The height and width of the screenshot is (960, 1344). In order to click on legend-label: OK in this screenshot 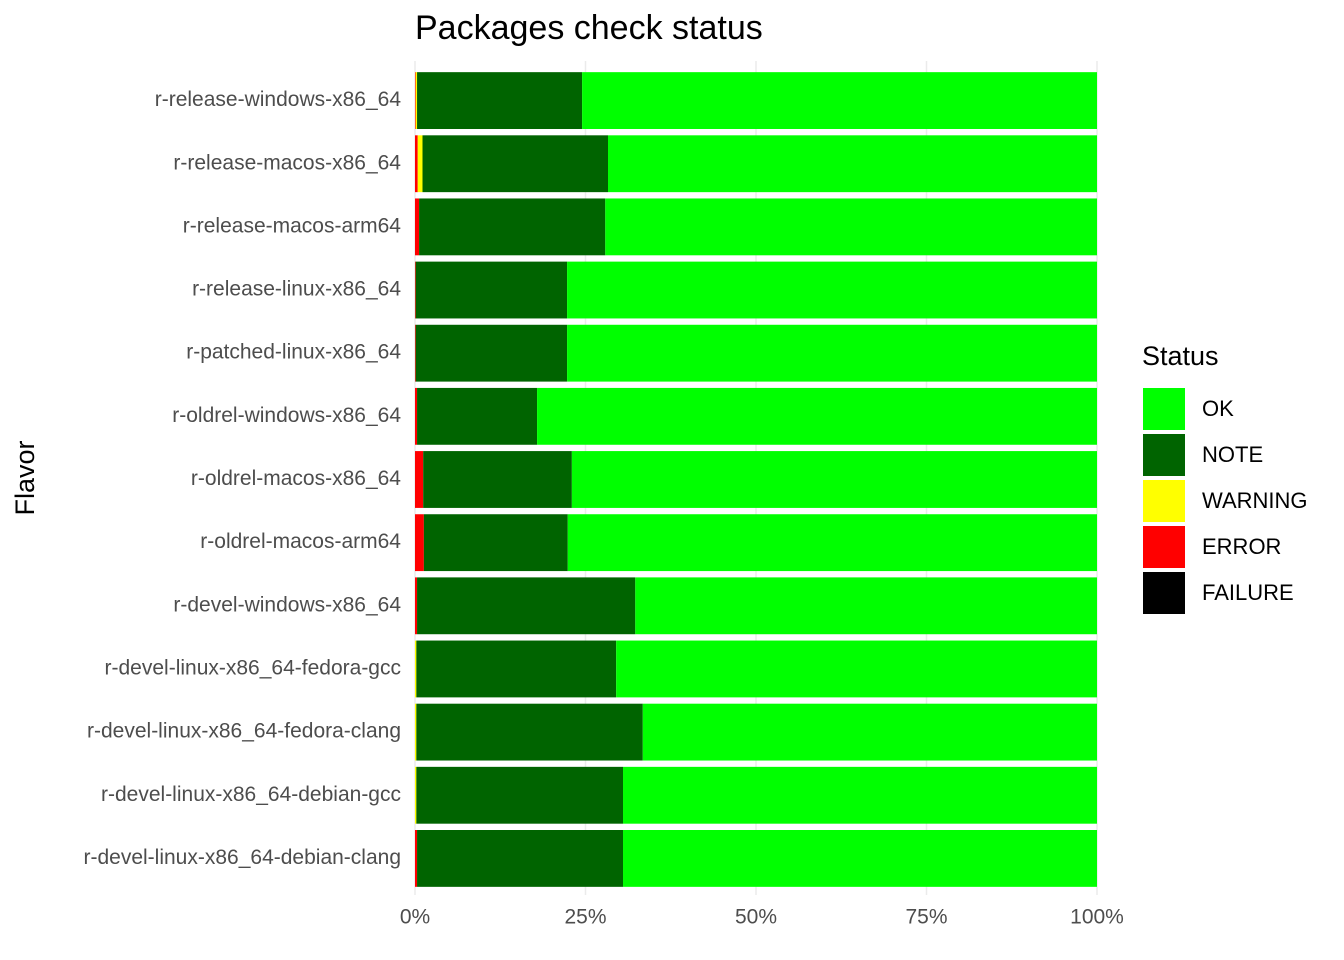, I will do `click(1218, 408)`.